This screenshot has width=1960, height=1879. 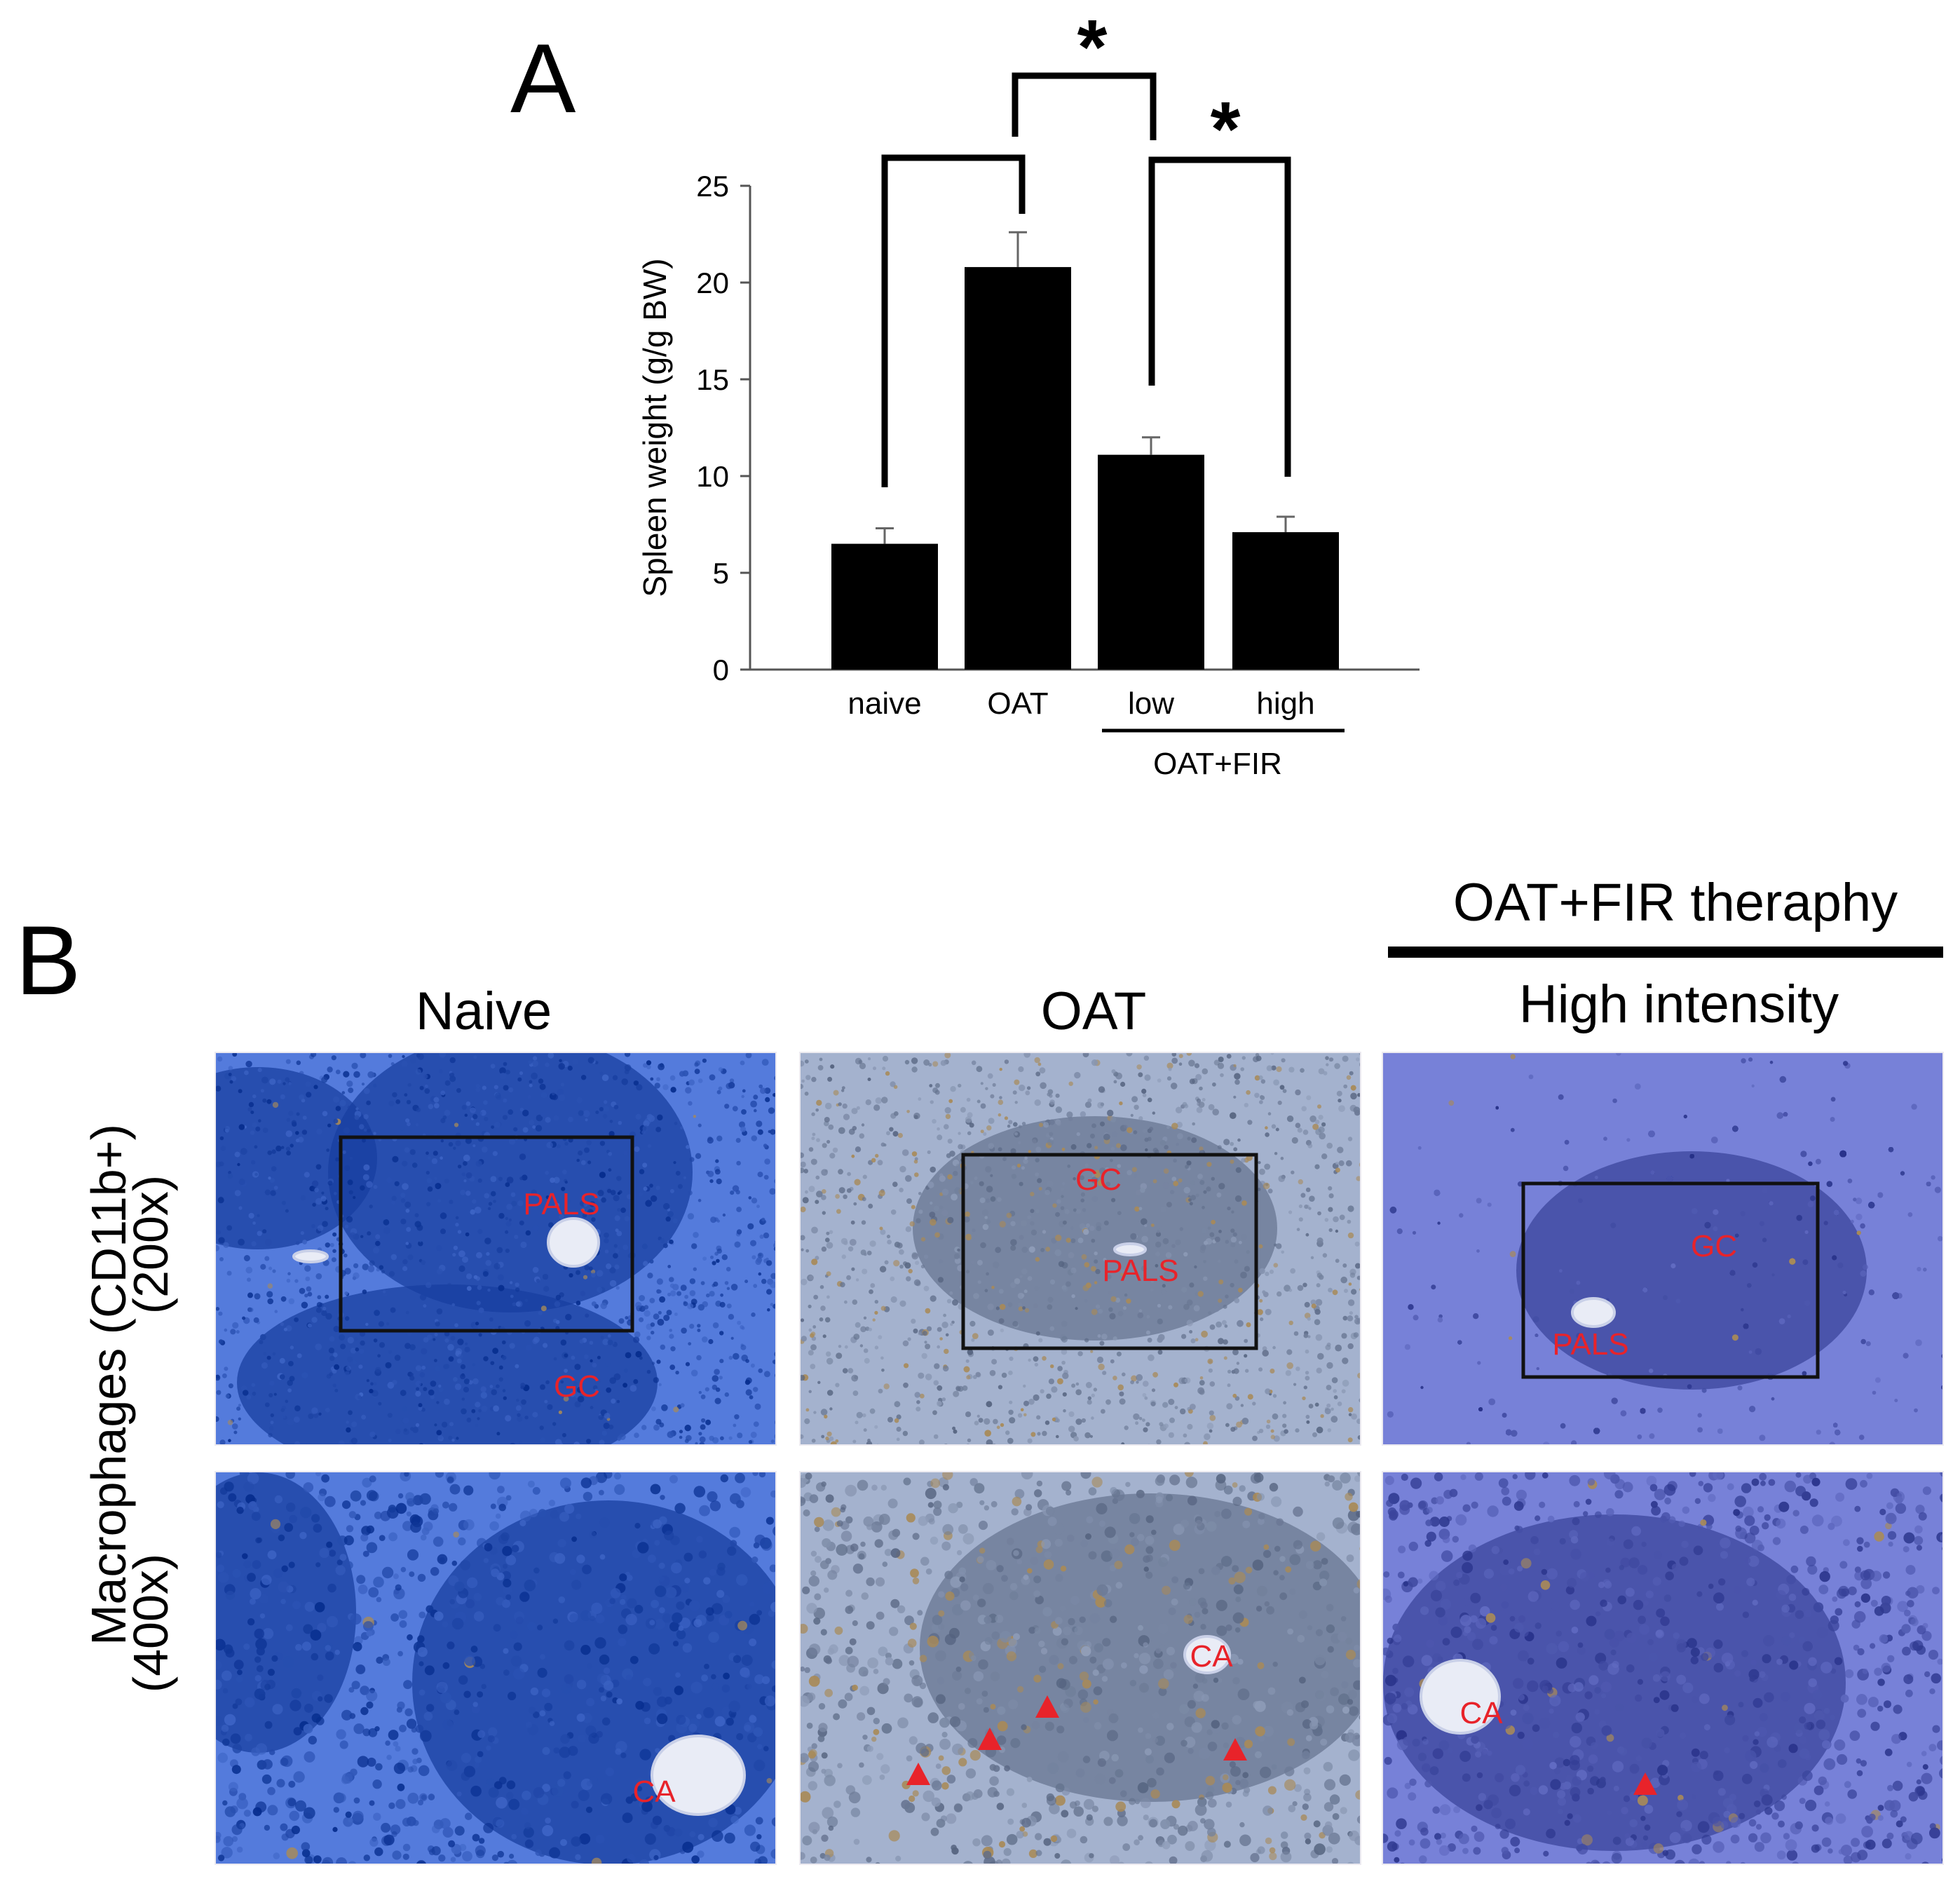 I want to click on panel-a-letter: A, so click(x=543, y=78).